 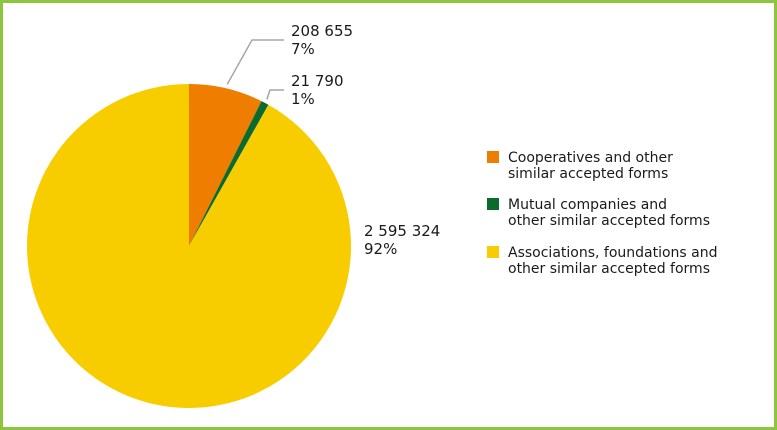 I want to click on value-label-1: 21 790, so click(x=317, y=81).